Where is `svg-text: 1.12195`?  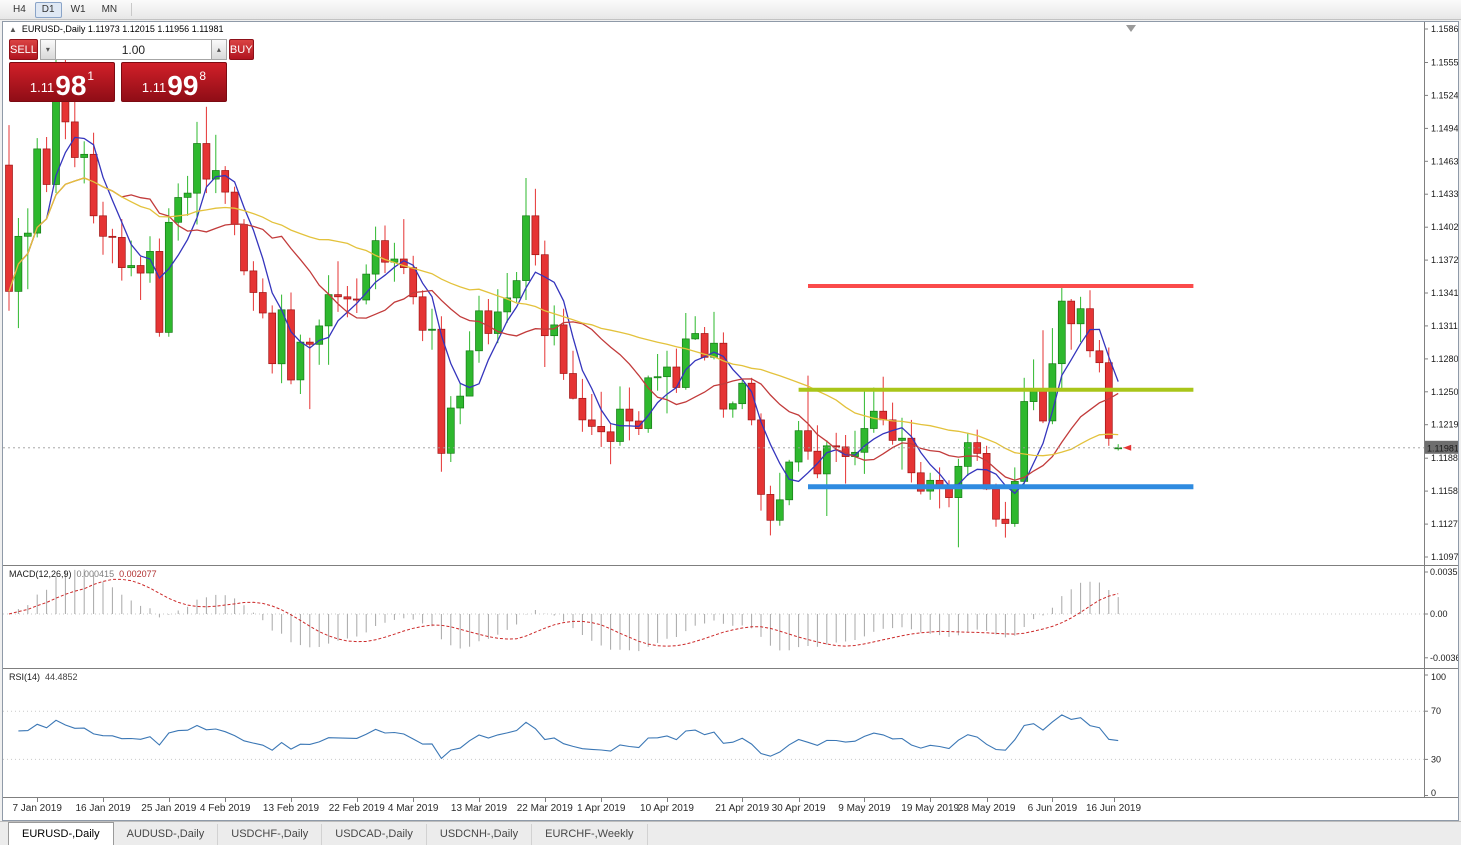
svg-text: 1.12195 is located at coordinates (1444, 425).